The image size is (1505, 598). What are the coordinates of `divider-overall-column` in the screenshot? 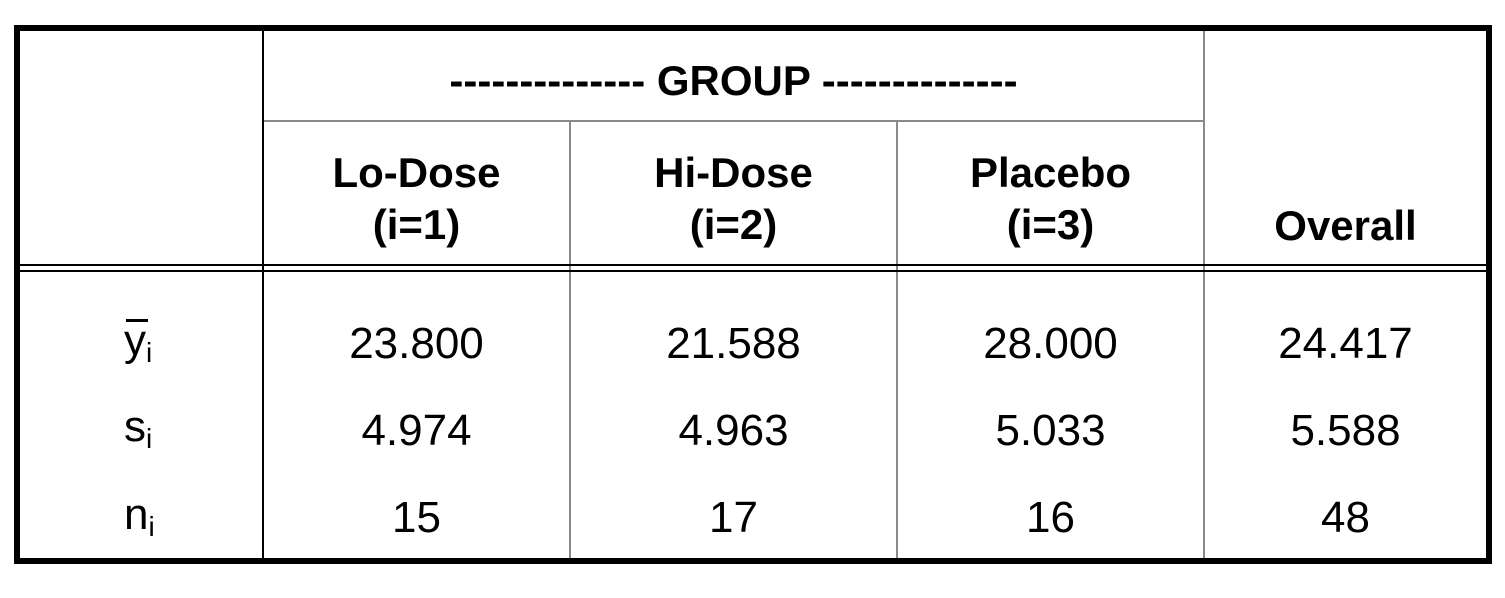 It's located at (1204, 294).